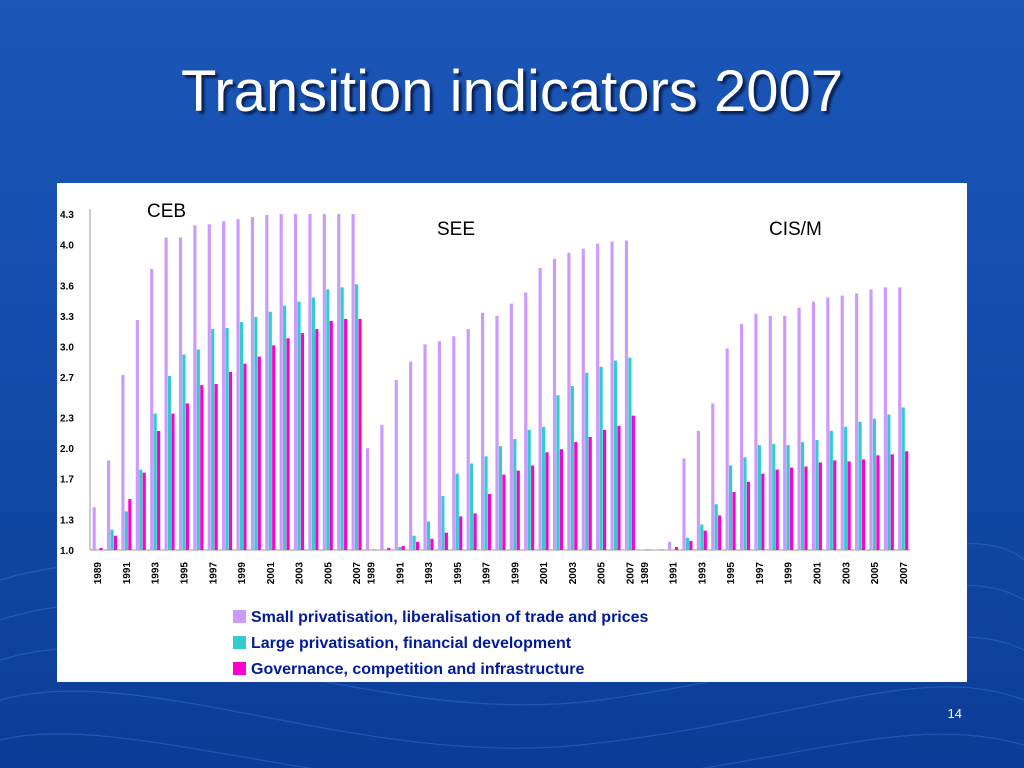 This screenshot has width=1024, height=768. Describe the element at coordinates (239, 616) in the screenshot. I see `legend-swatch` at that location.